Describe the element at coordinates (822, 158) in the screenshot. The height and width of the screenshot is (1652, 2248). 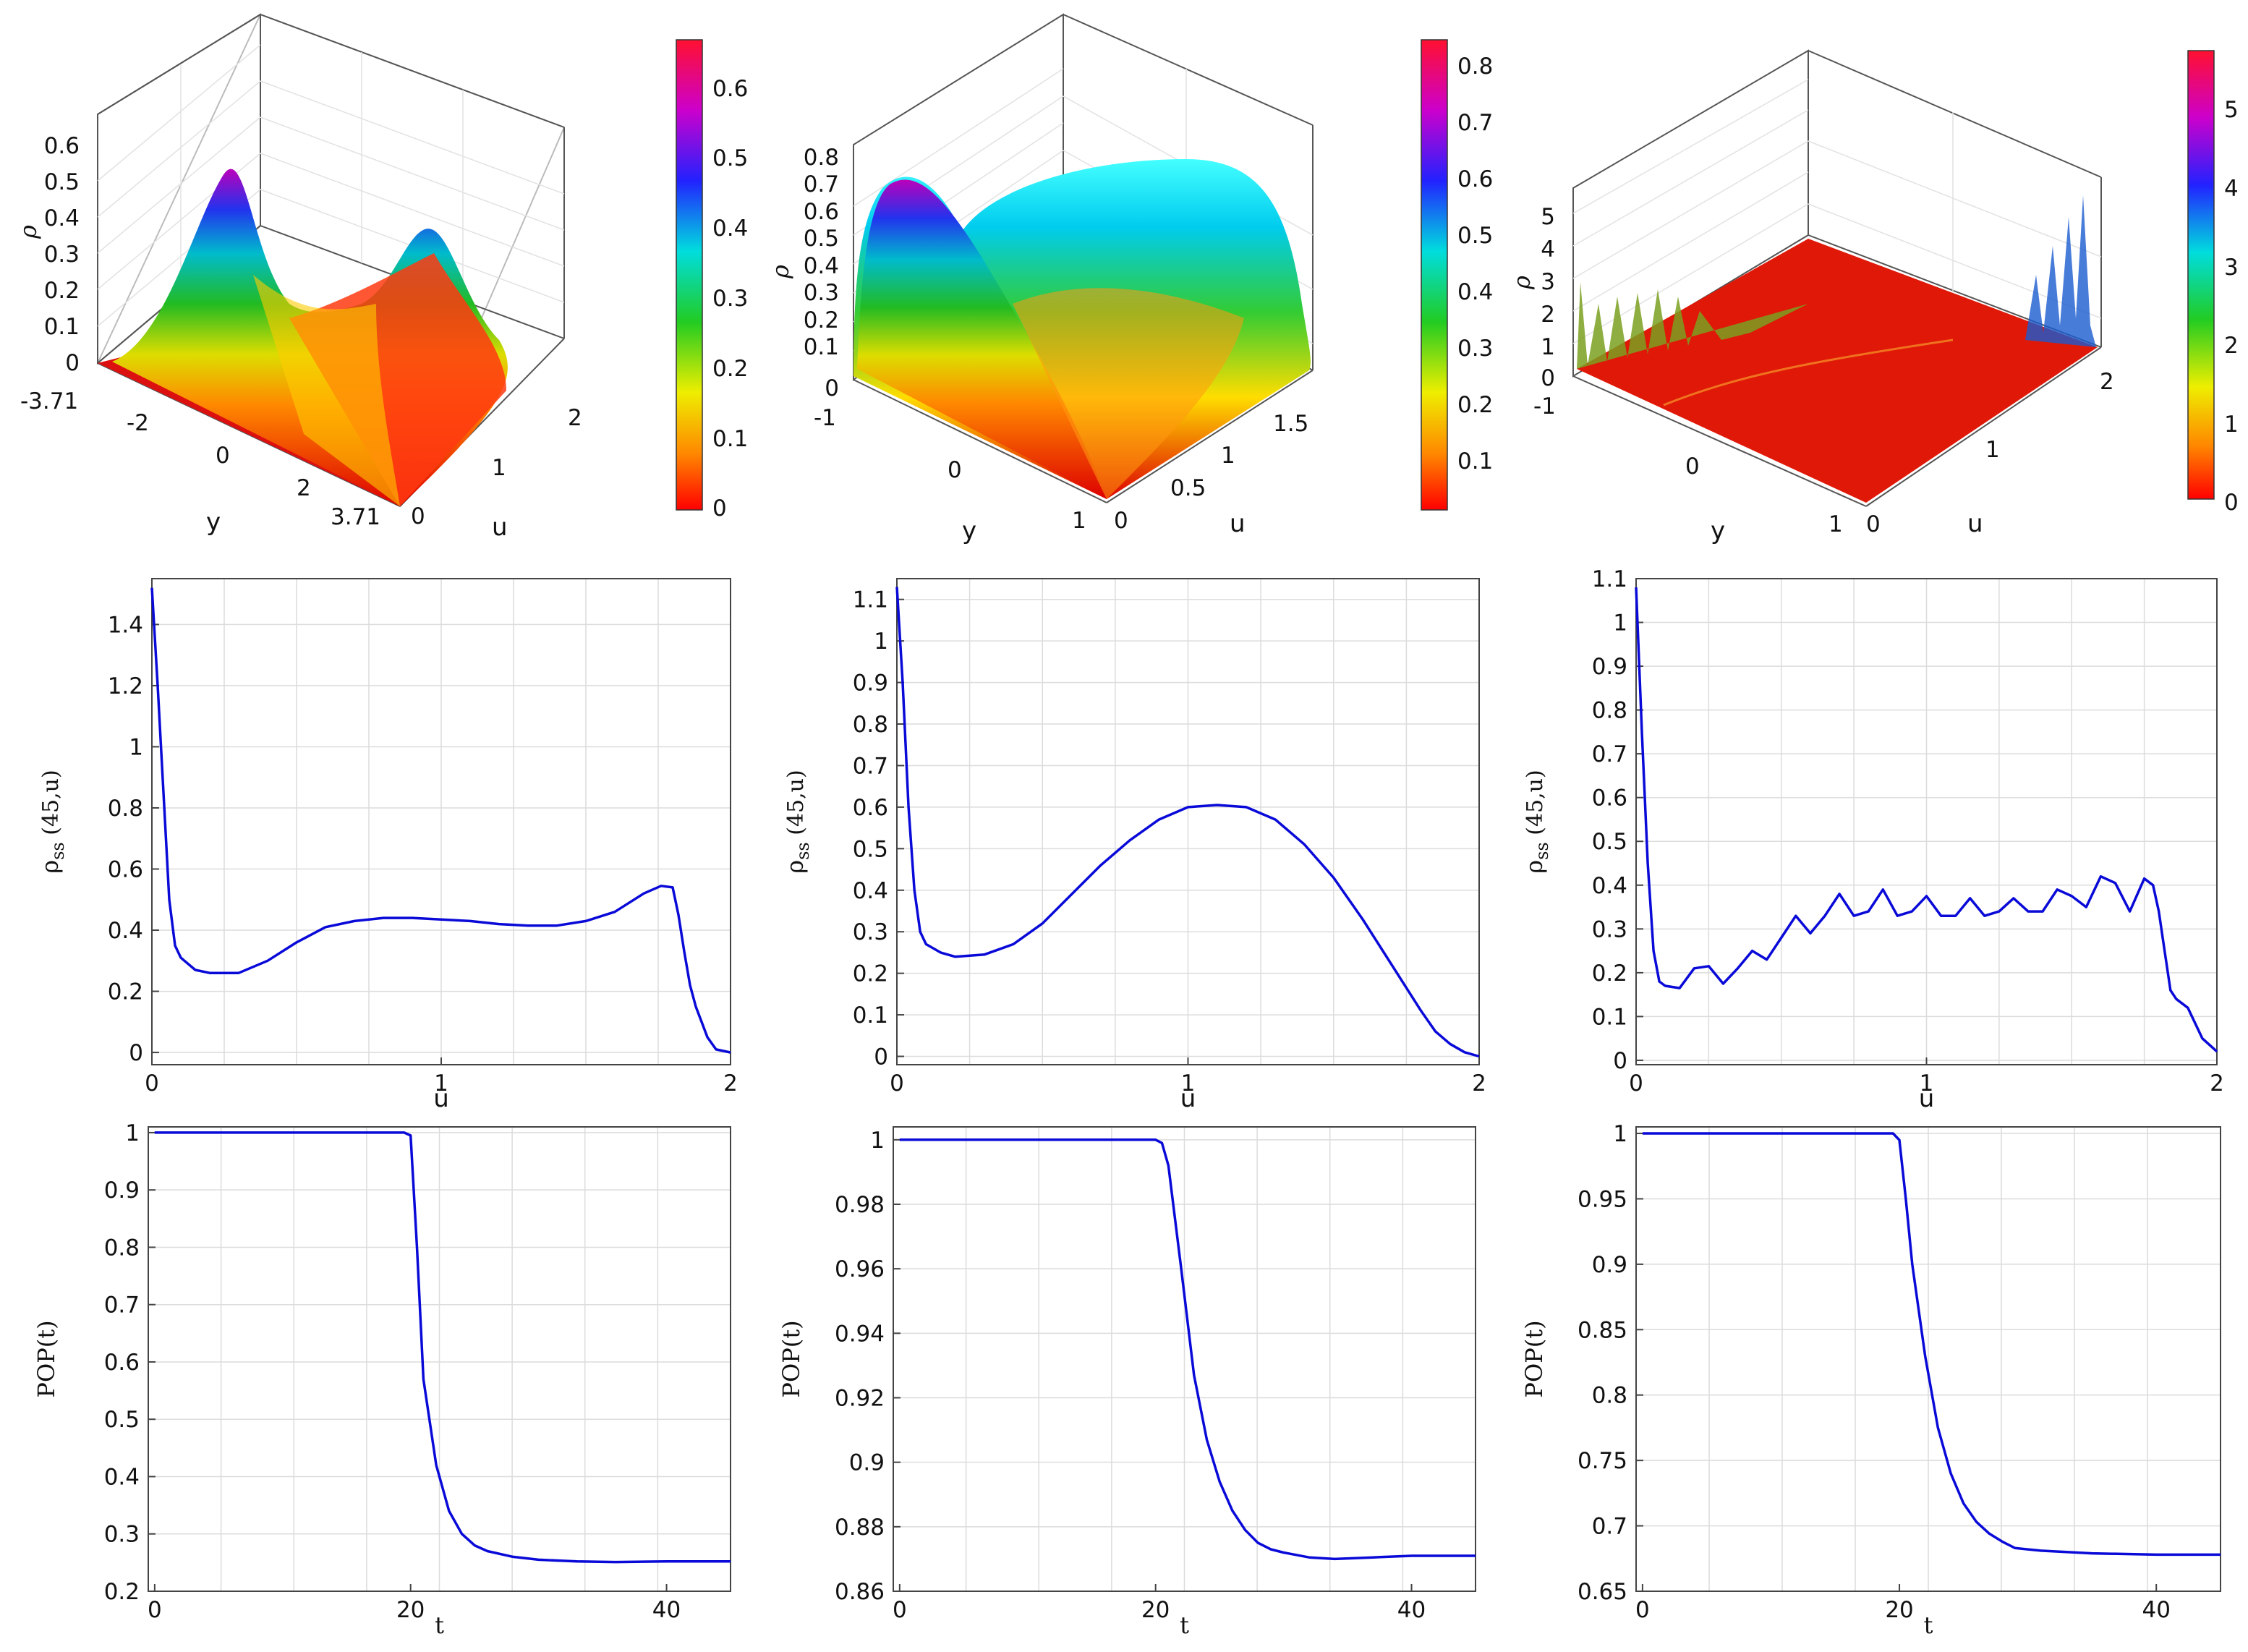
I see `z-tick-label: 0.8` at that location.